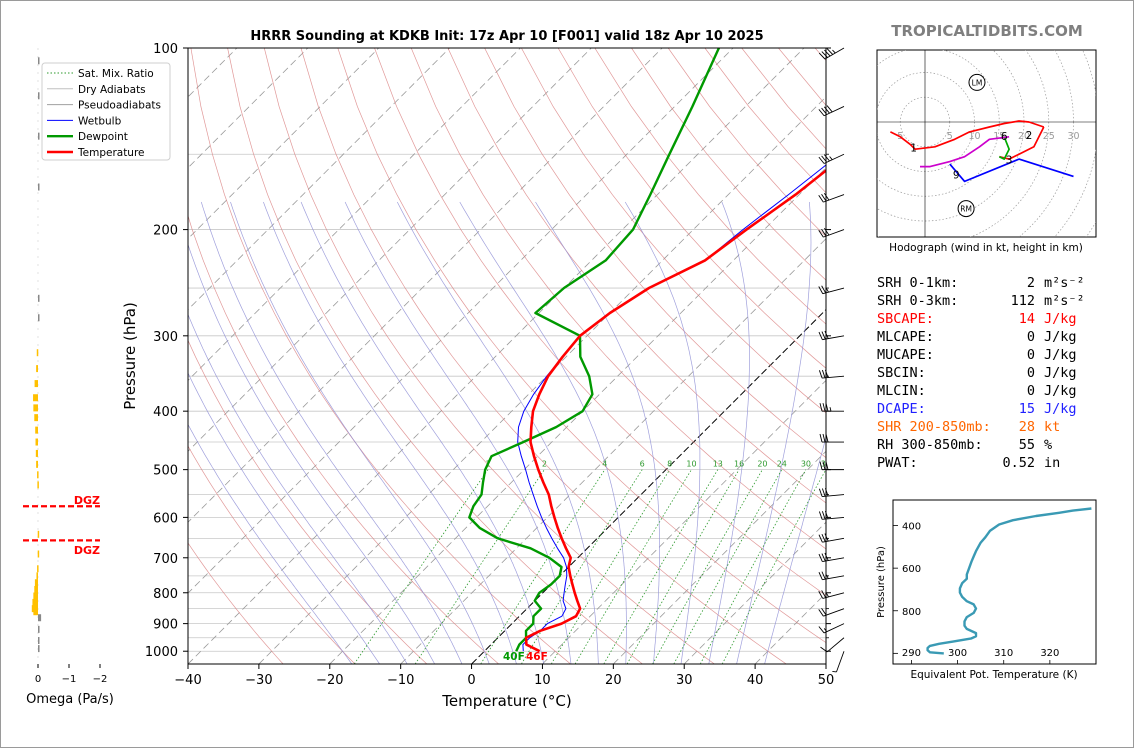  What do you see at coordinates (165, 337) in the screenshot?
I see `y-tick-label: 300` at bounding box center [165, 337].